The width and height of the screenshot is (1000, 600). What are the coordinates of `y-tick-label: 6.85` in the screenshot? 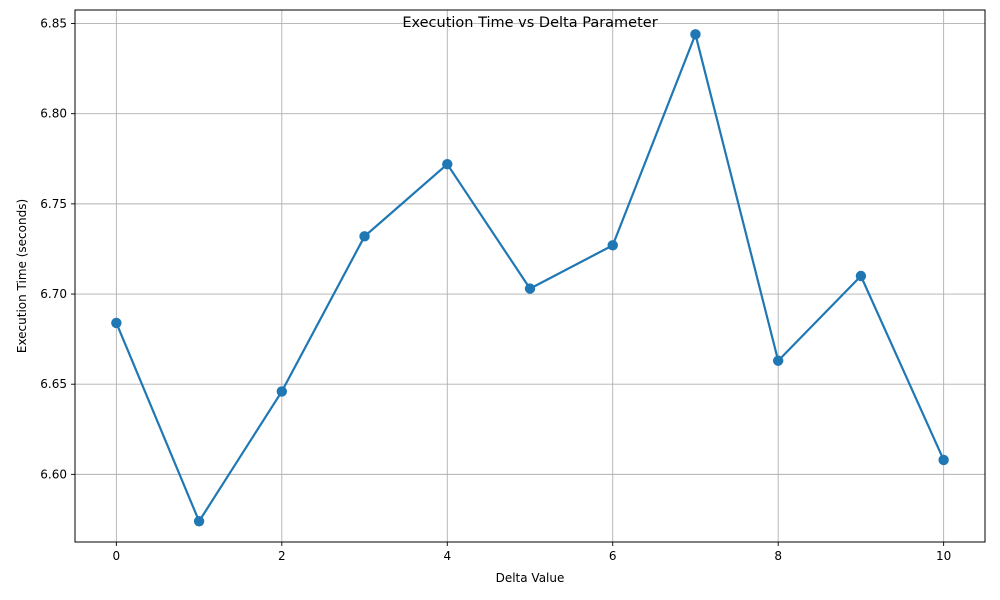 It's located at (53, 24).